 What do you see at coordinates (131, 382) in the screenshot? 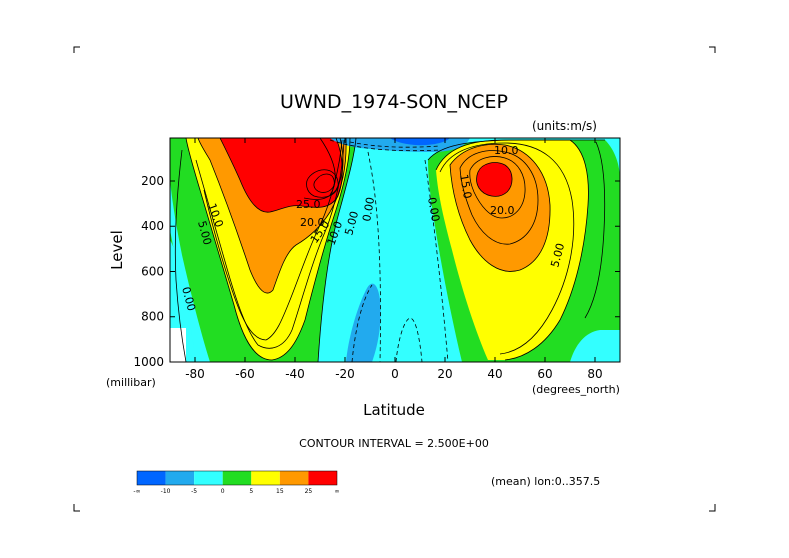
I see `y-units-label: (millibar)` at bounding box center [131, 382].